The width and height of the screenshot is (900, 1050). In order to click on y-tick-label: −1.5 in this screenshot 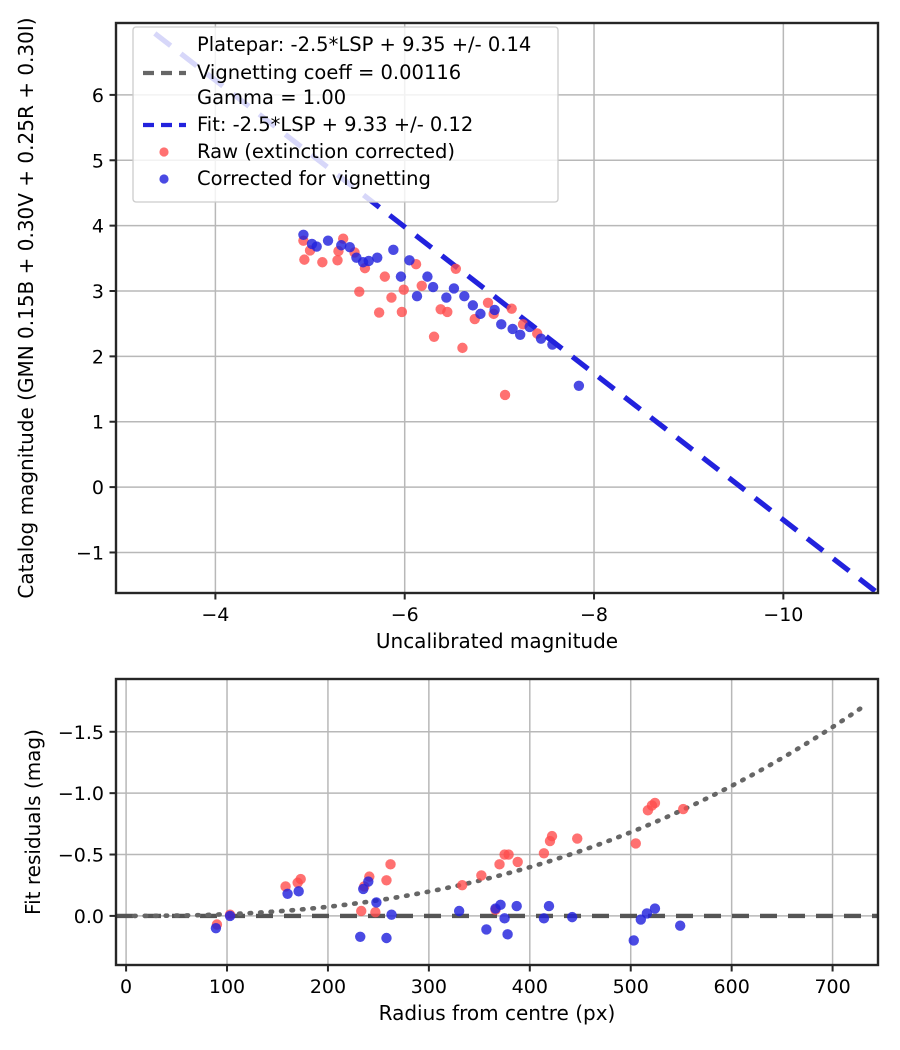, I will do `click(81, 733)`.